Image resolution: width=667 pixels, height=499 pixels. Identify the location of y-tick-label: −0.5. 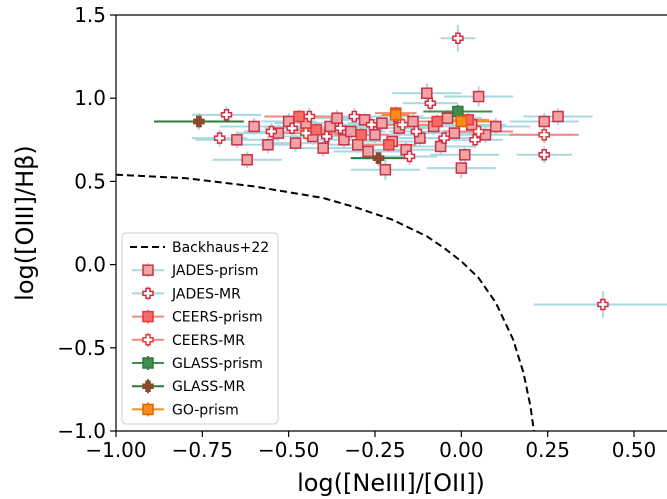
(81, 348).